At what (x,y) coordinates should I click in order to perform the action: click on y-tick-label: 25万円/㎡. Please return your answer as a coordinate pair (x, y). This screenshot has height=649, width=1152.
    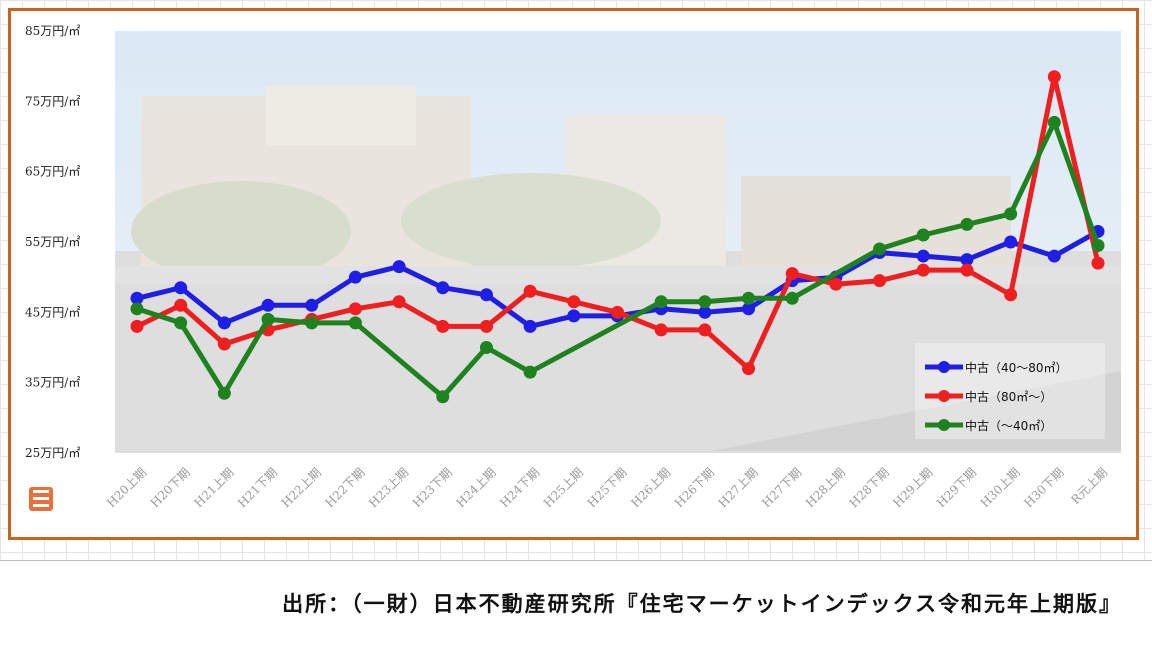
    Looking at the image, I should click on (52, 453).